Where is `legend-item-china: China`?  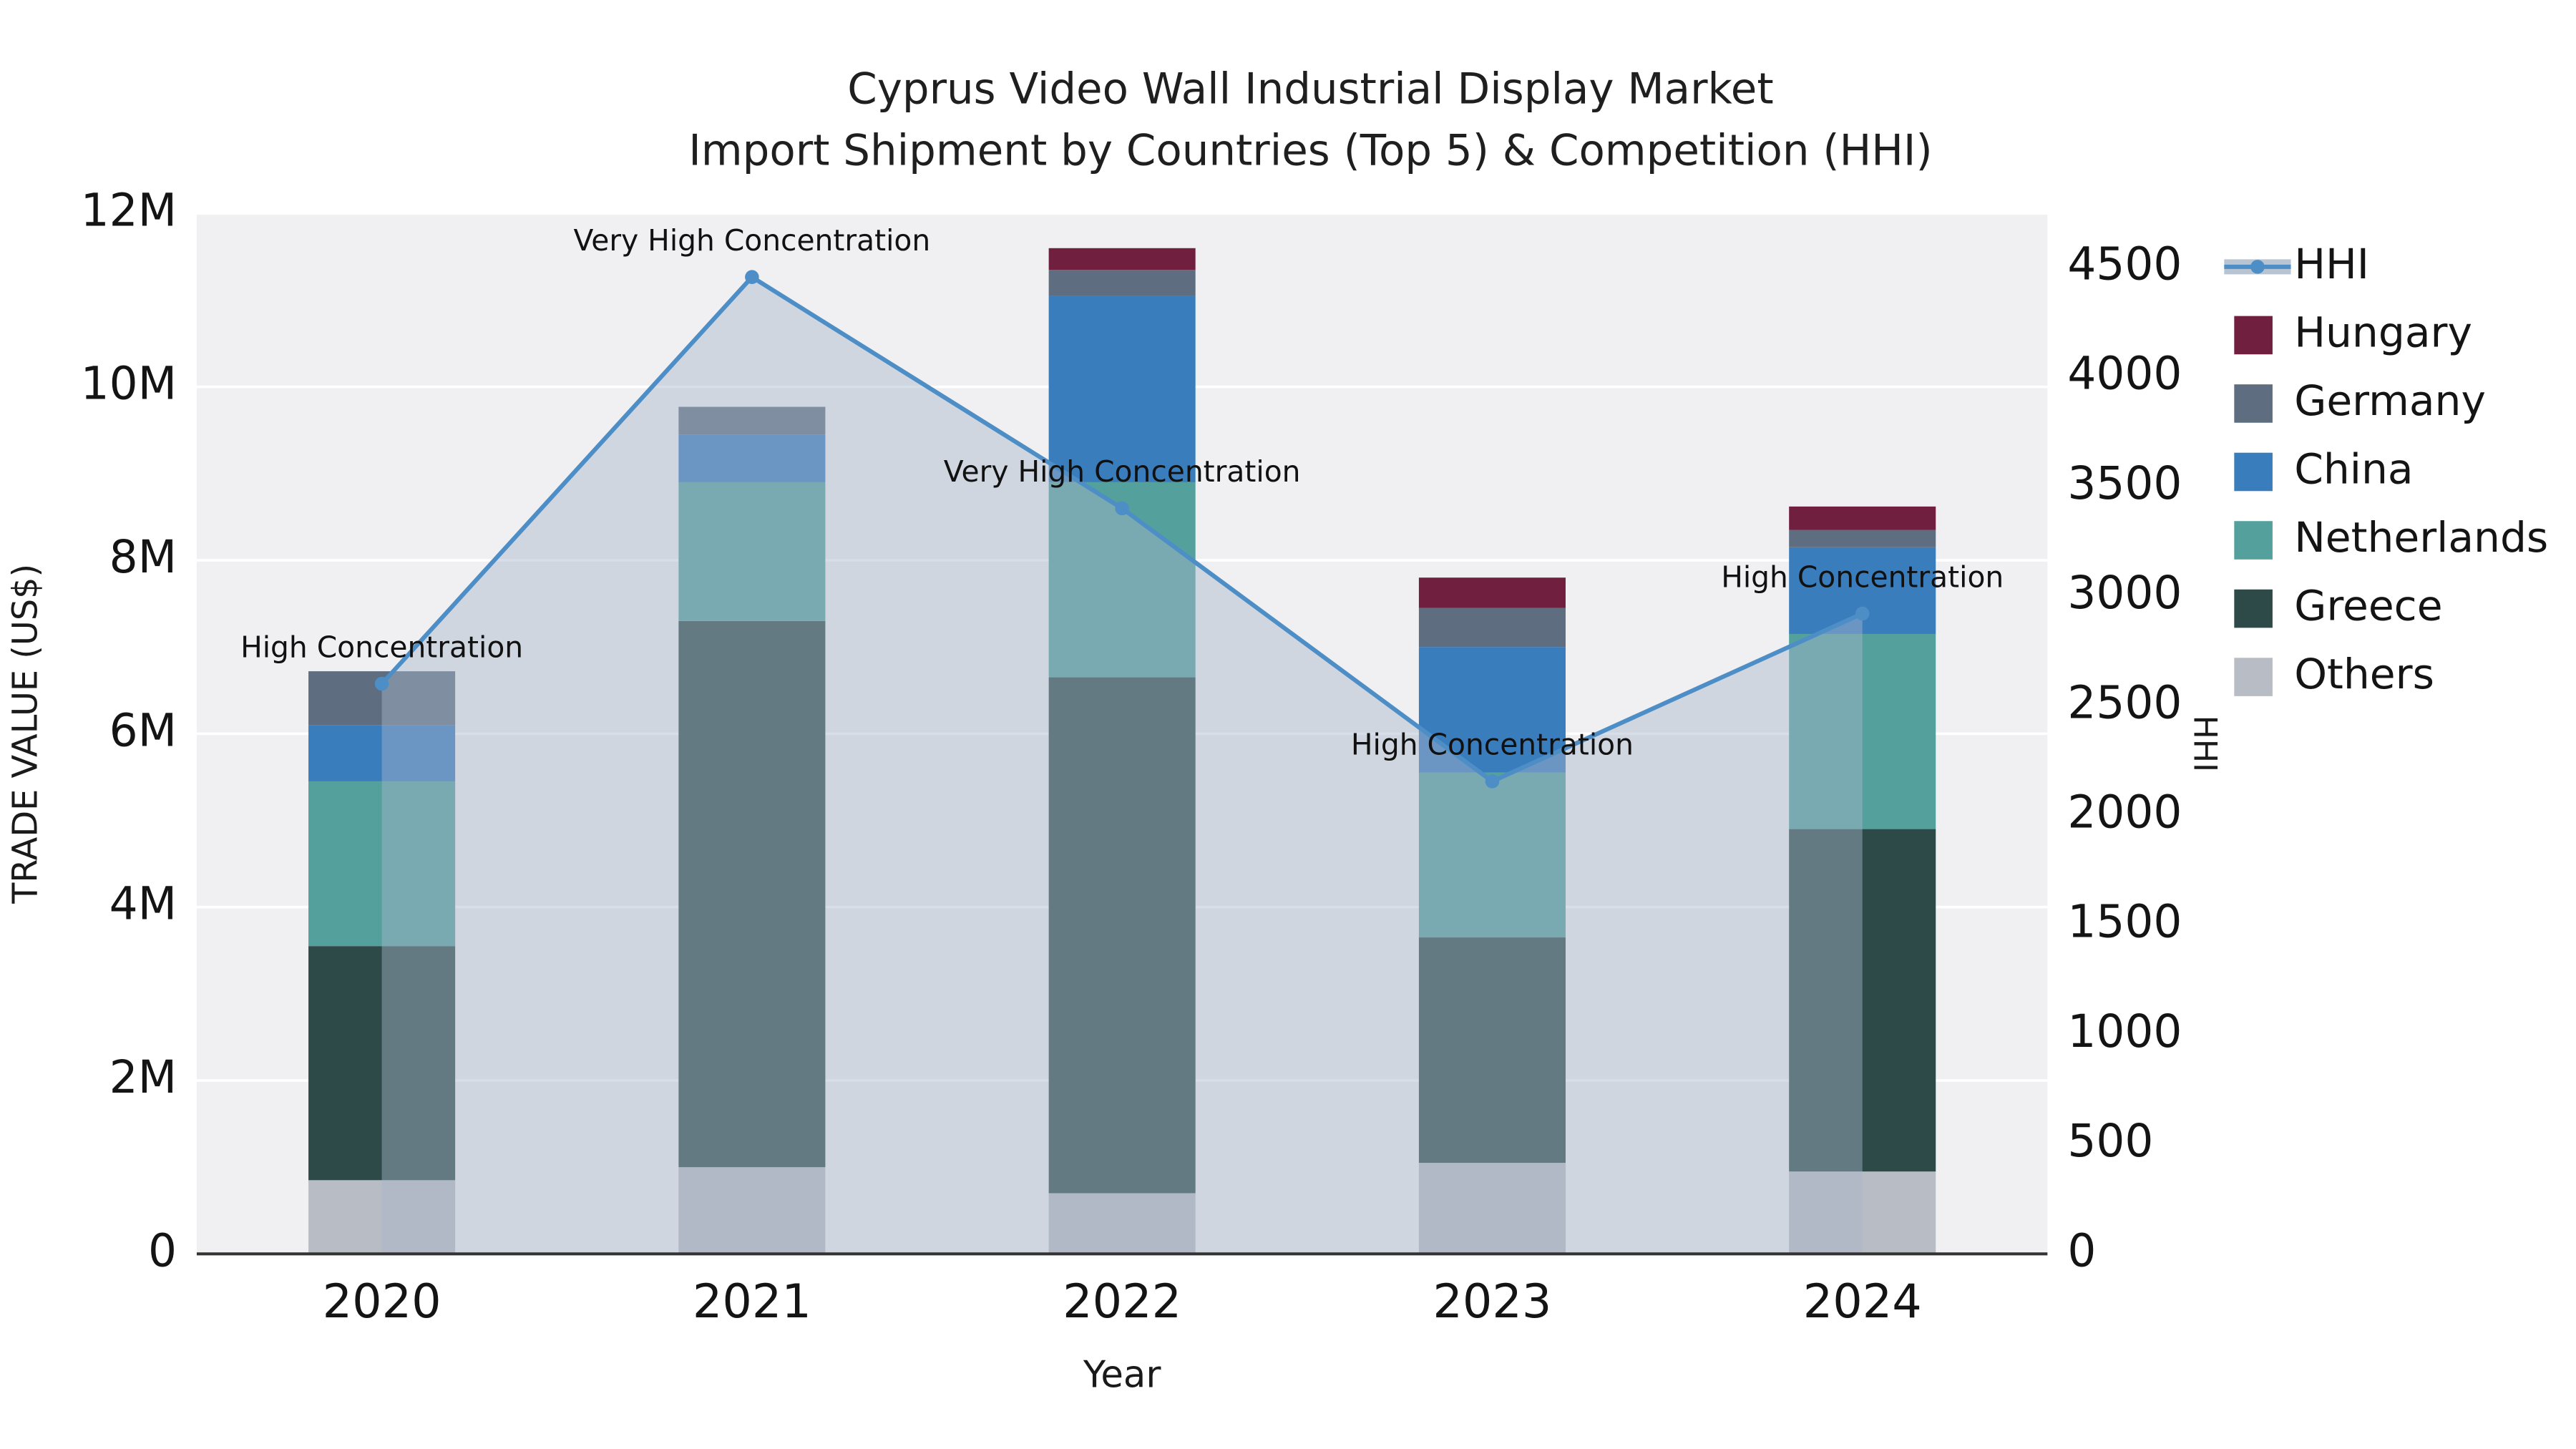
legend-item-china: China is located at coordinates (2324, 469).